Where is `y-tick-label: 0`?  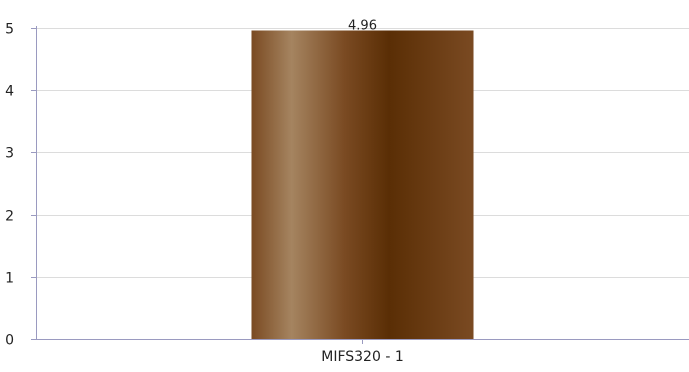
y-tick-label: 0 is located at coordinates (9, 341).